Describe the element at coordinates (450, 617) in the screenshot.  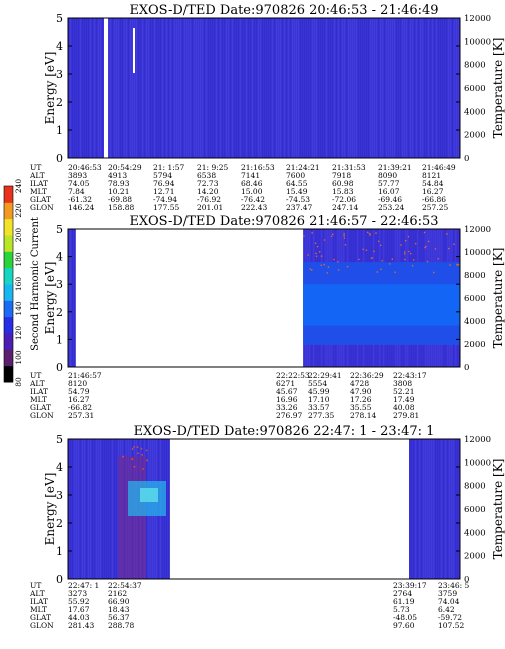
I see `ephemeris-value: -59.72` at that location.